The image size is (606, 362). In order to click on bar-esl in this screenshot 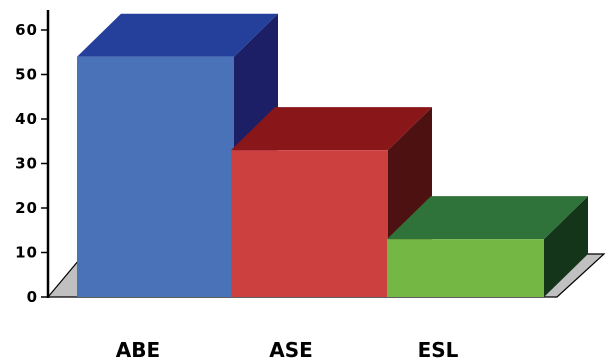, I will do `click(487, 246)`.